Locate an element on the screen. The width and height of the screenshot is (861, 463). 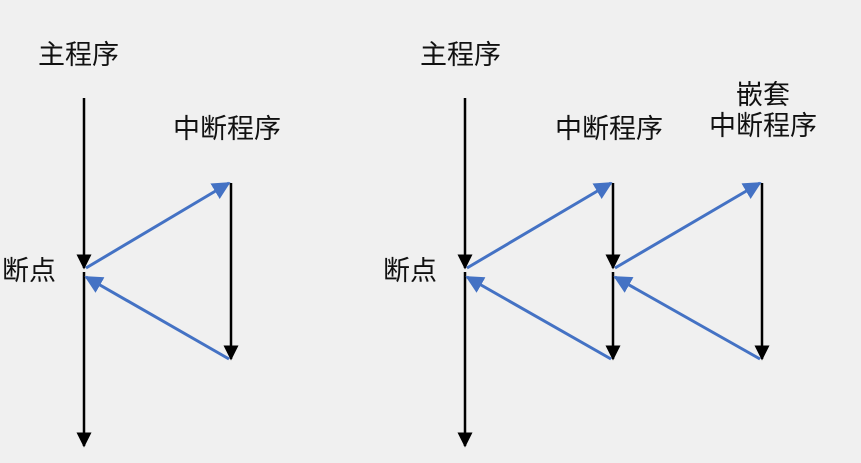
right-return-arrow is located at coordinates (538, 318).